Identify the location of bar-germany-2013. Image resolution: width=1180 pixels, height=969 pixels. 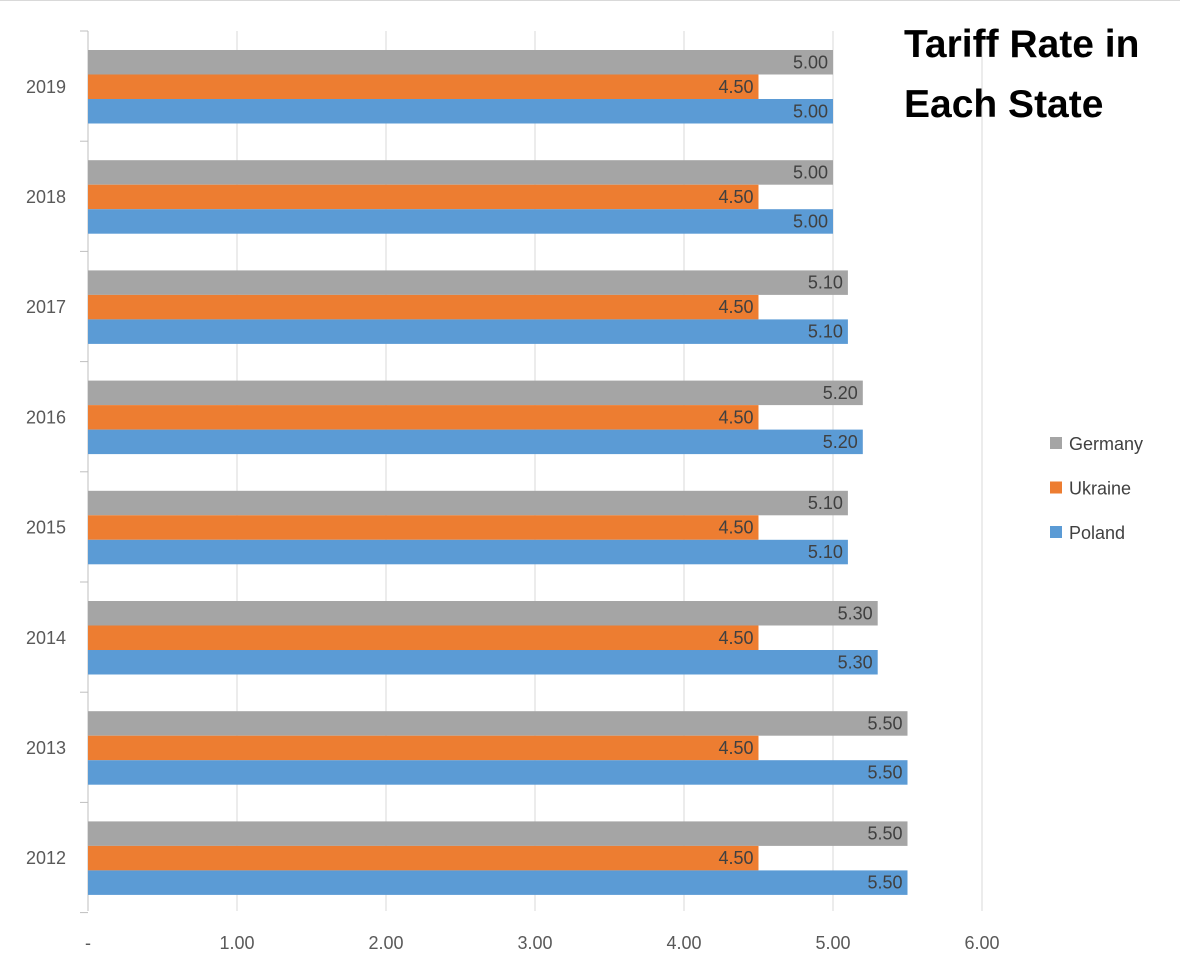
(498, 723).